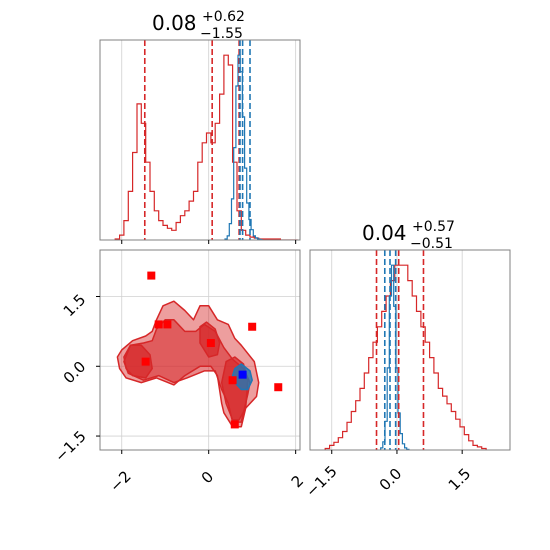 This screenshot has width=550, height=550. Describe the element at coordinates (120, 481) in the screenshot. I see `scatter-x-tick-label: −2` at that location.